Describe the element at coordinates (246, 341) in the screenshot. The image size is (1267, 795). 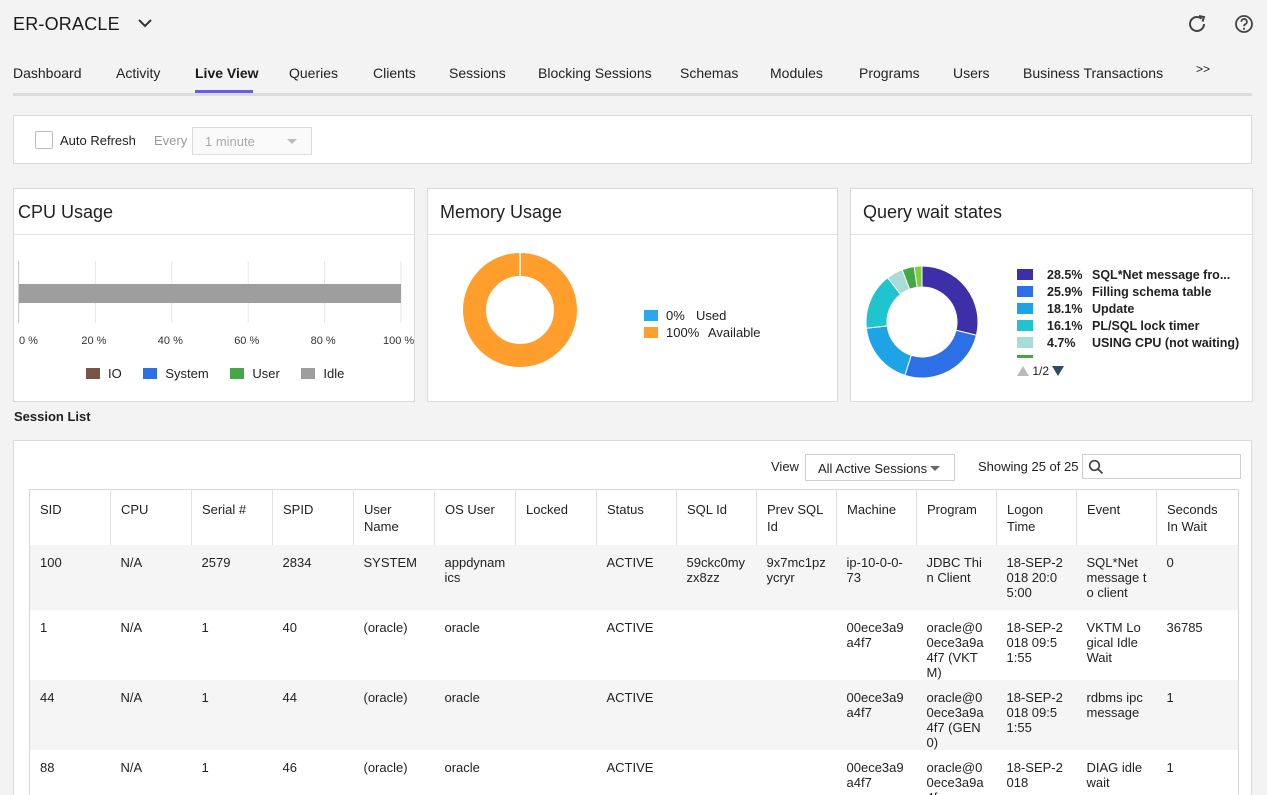
I see `cpu-tick-label: 60 %` at that location.